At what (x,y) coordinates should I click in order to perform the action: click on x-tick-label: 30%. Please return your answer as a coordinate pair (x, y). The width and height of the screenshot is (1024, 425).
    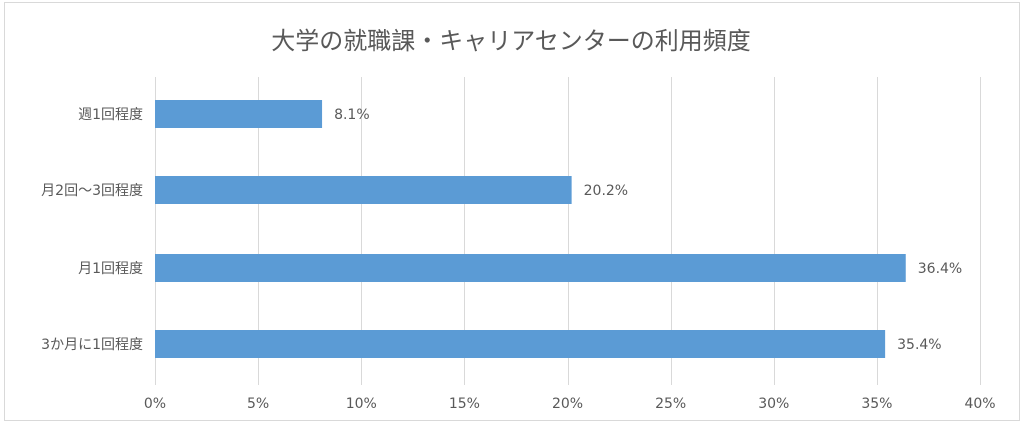
    Looking at the image, I should click on (773, 404).